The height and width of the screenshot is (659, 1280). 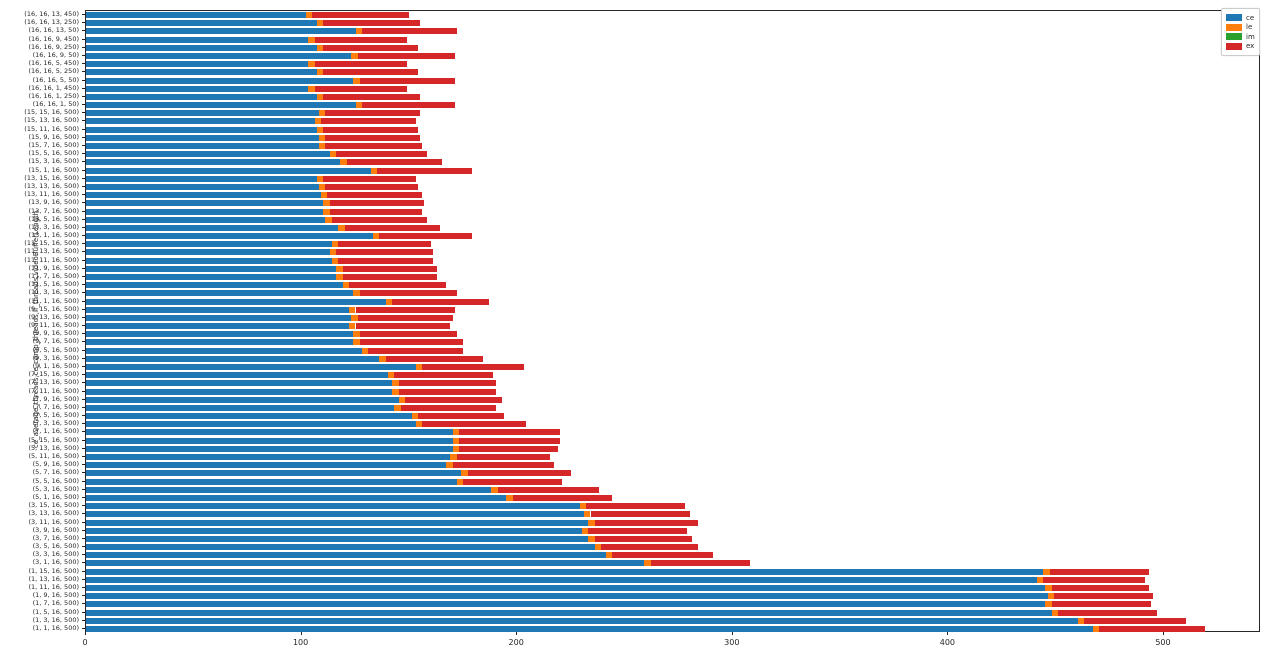 I want to click on y-tick-label: (13, 9, 16, 500), so click(x=53, y=202).